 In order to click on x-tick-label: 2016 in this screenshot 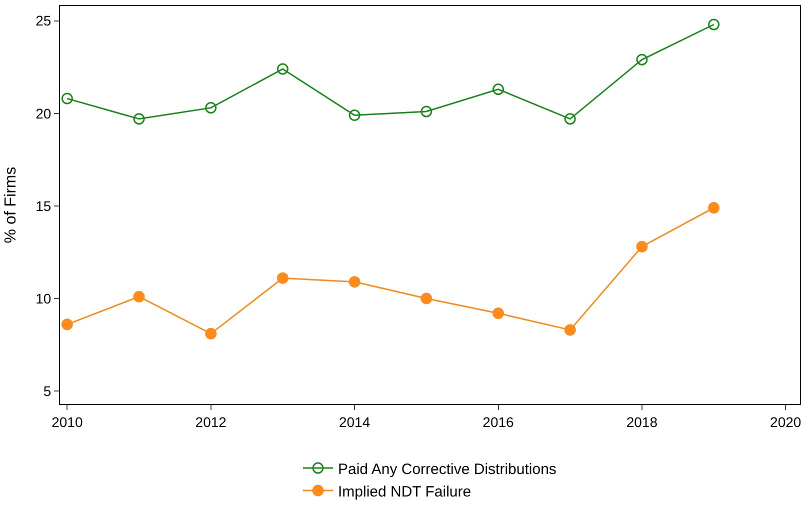, I will do `click(498, 422)`.